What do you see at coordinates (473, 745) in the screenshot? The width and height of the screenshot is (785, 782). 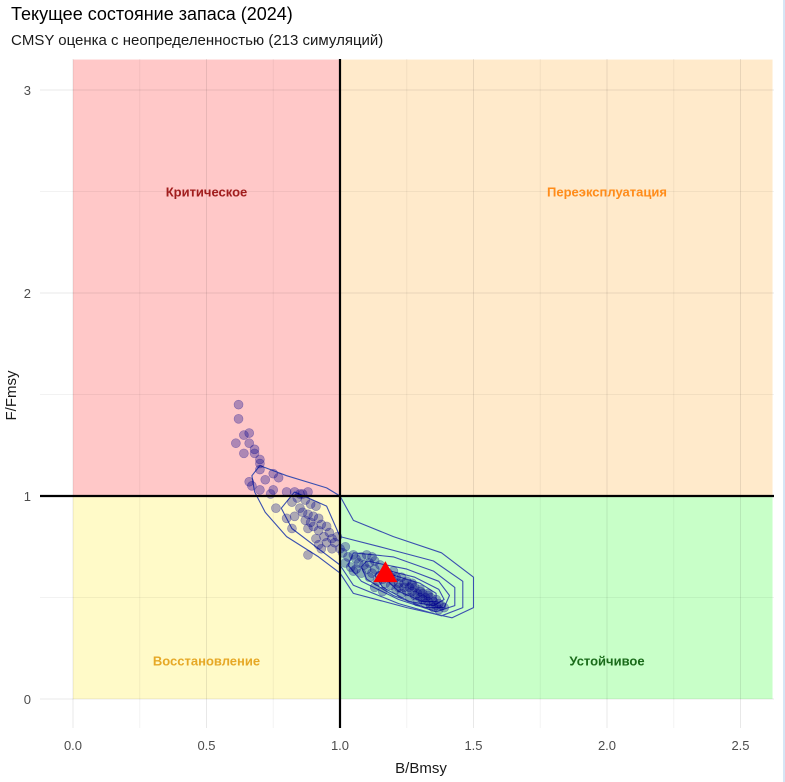 I see `x-tick-label: 1.5` at bounding box center [473, 745].